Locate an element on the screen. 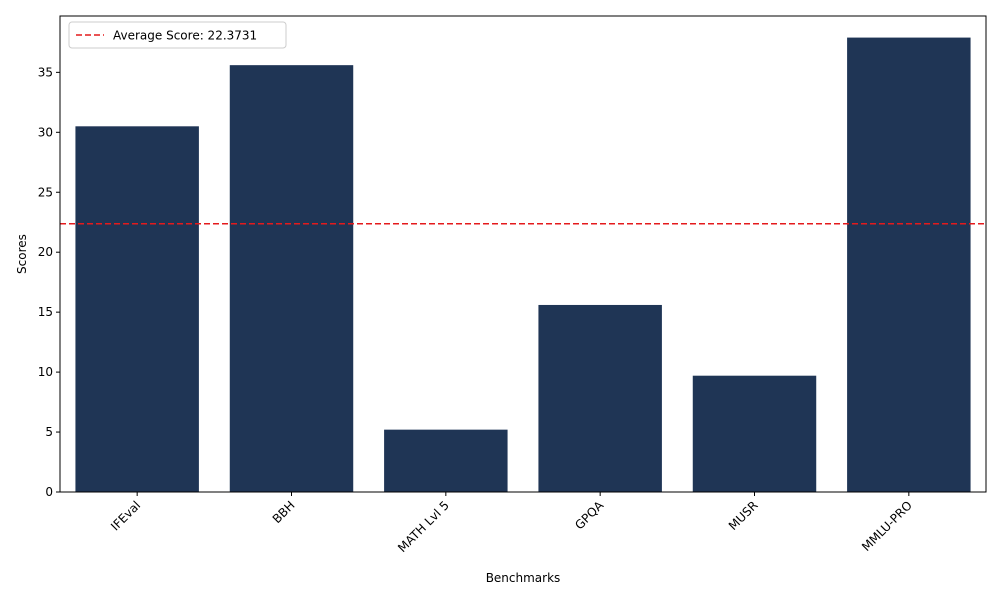 This screenshot has width=1000, height=600. y-axis-label: Scores is located at coordinates (22, 254).